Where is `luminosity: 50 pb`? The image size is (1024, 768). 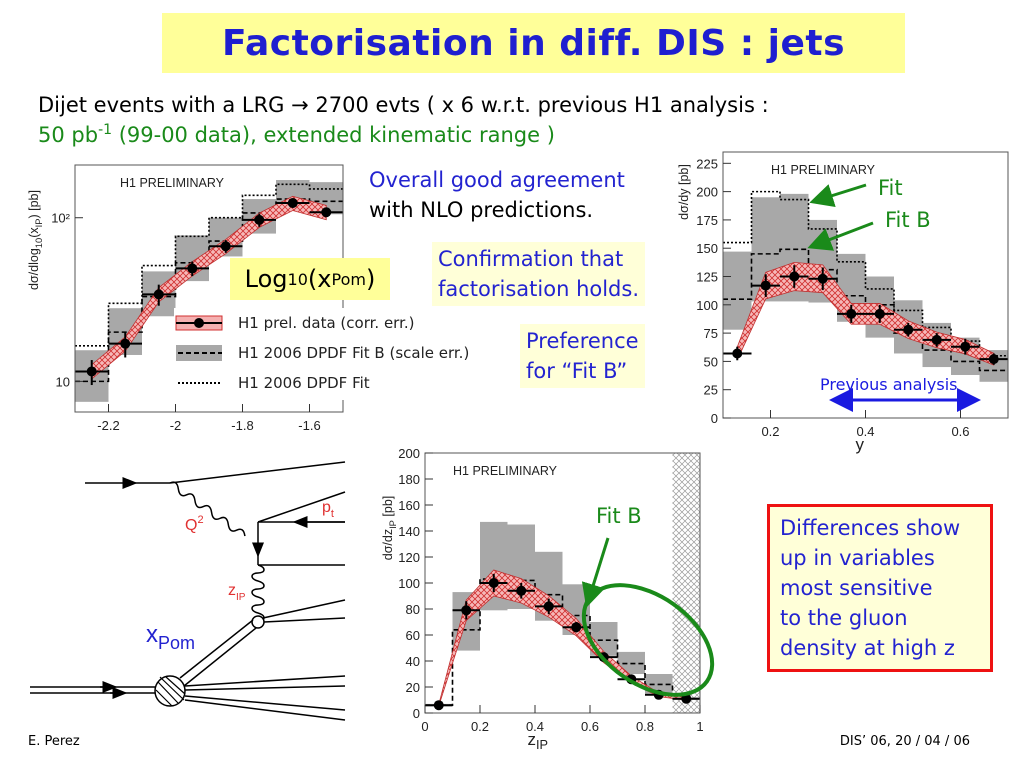 luminosity: 50 pb is located at coordinates (68, 135).